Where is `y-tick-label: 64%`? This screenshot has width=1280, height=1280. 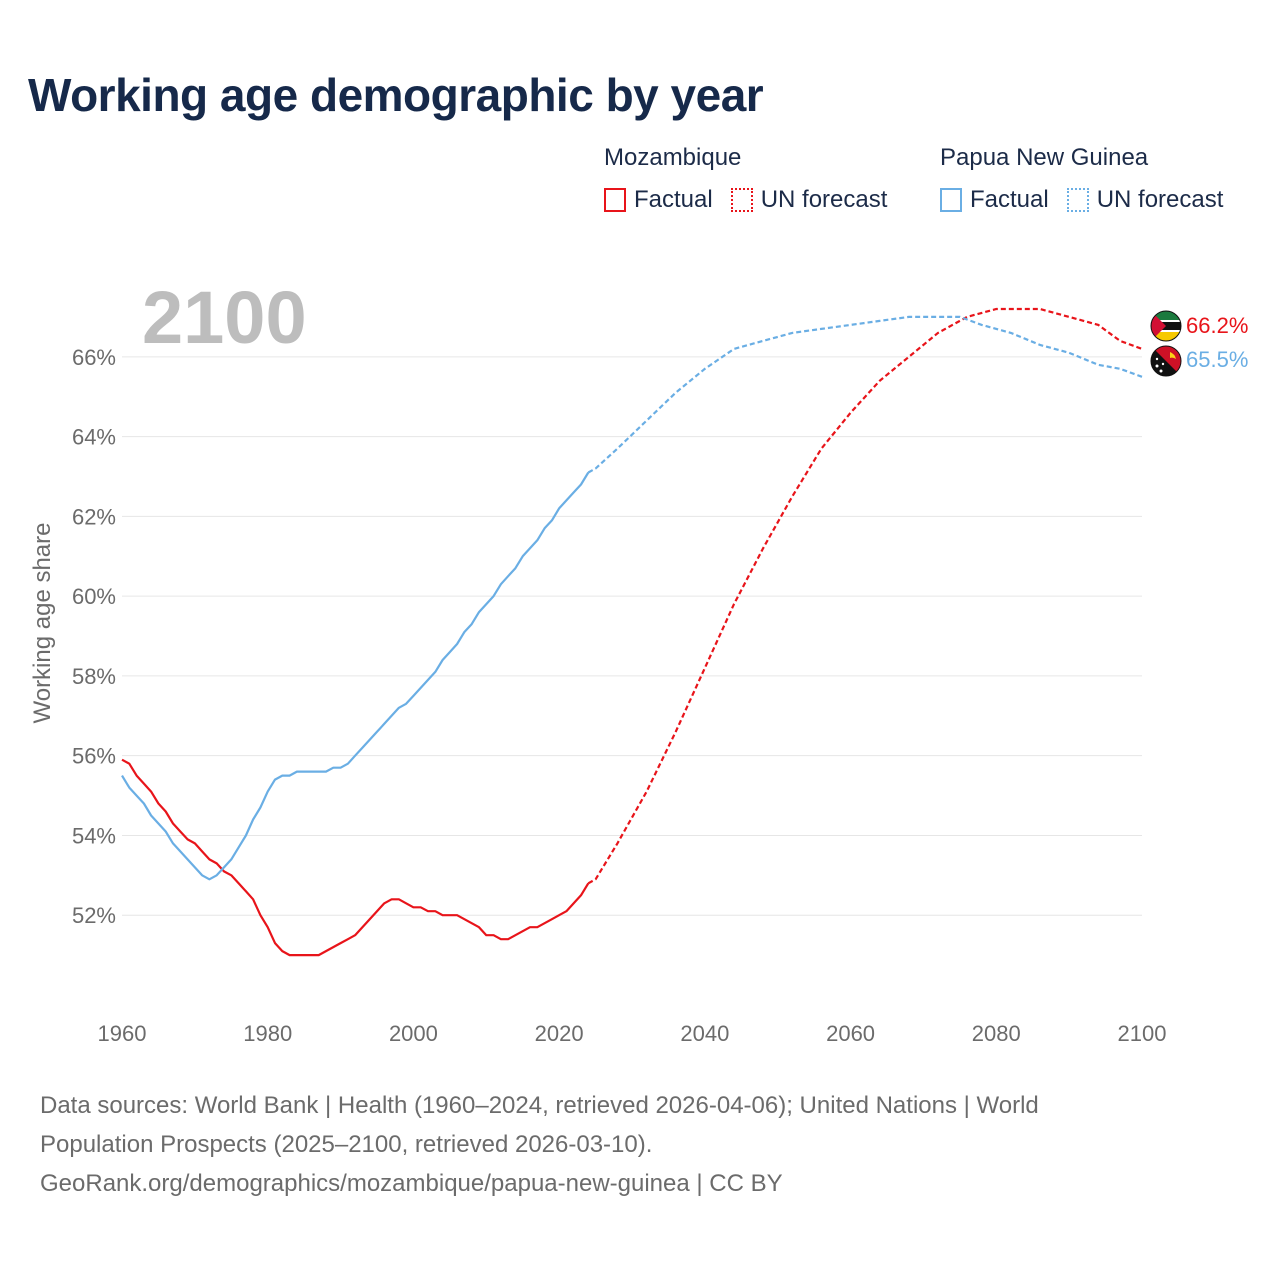 y-tick-label: 64% is located at coordinates (94, 437).